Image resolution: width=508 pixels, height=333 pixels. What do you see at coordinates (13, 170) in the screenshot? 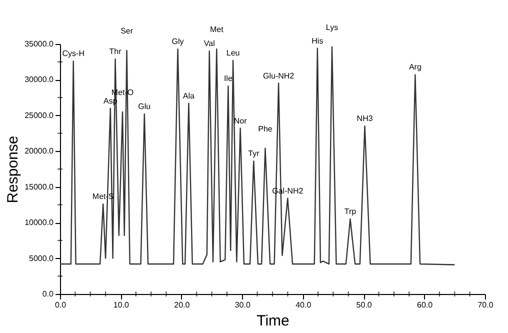
I see `y-axis-title: Response` at bounding box center [13, 170].